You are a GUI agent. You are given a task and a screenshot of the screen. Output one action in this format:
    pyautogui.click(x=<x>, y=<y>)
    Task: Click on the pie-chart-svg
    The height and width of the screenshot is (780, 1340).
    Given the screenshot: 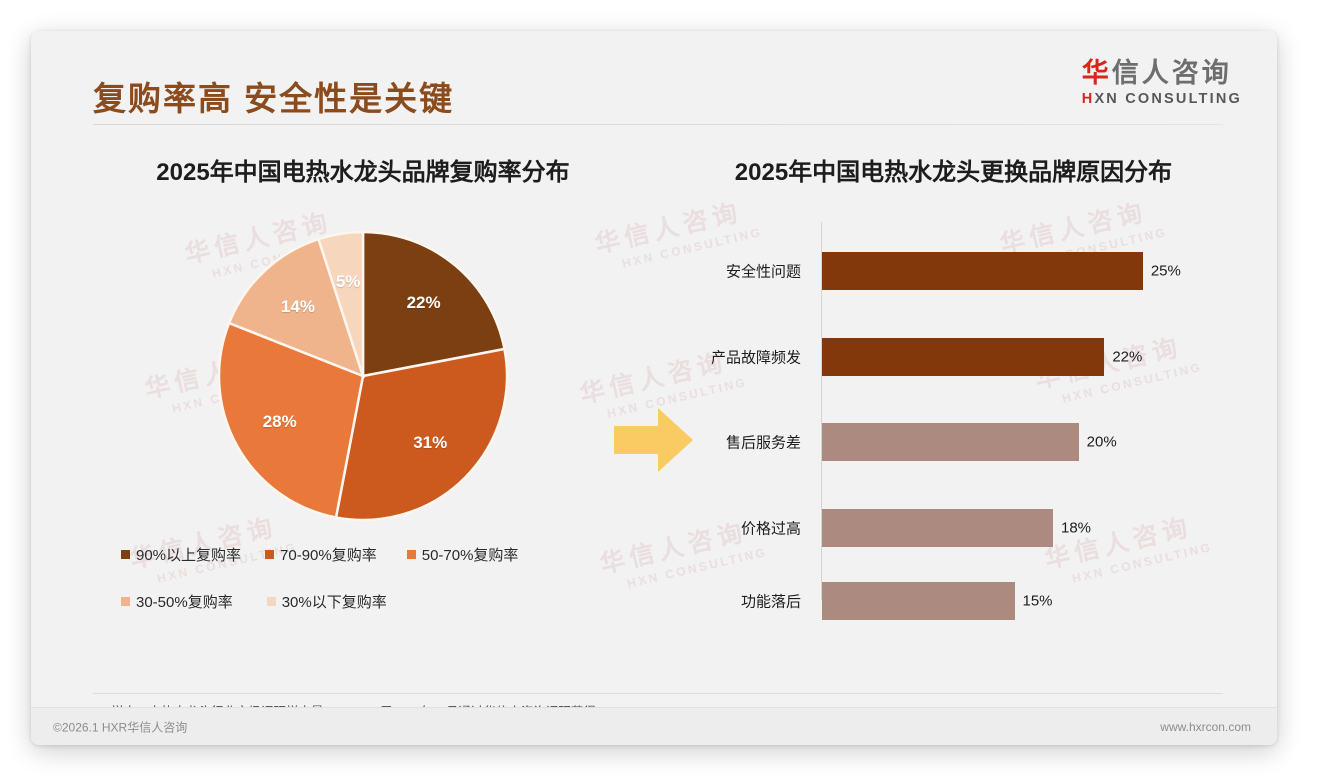 What is the action you would take?
    pyautogui.click(x=363, y=376)
    